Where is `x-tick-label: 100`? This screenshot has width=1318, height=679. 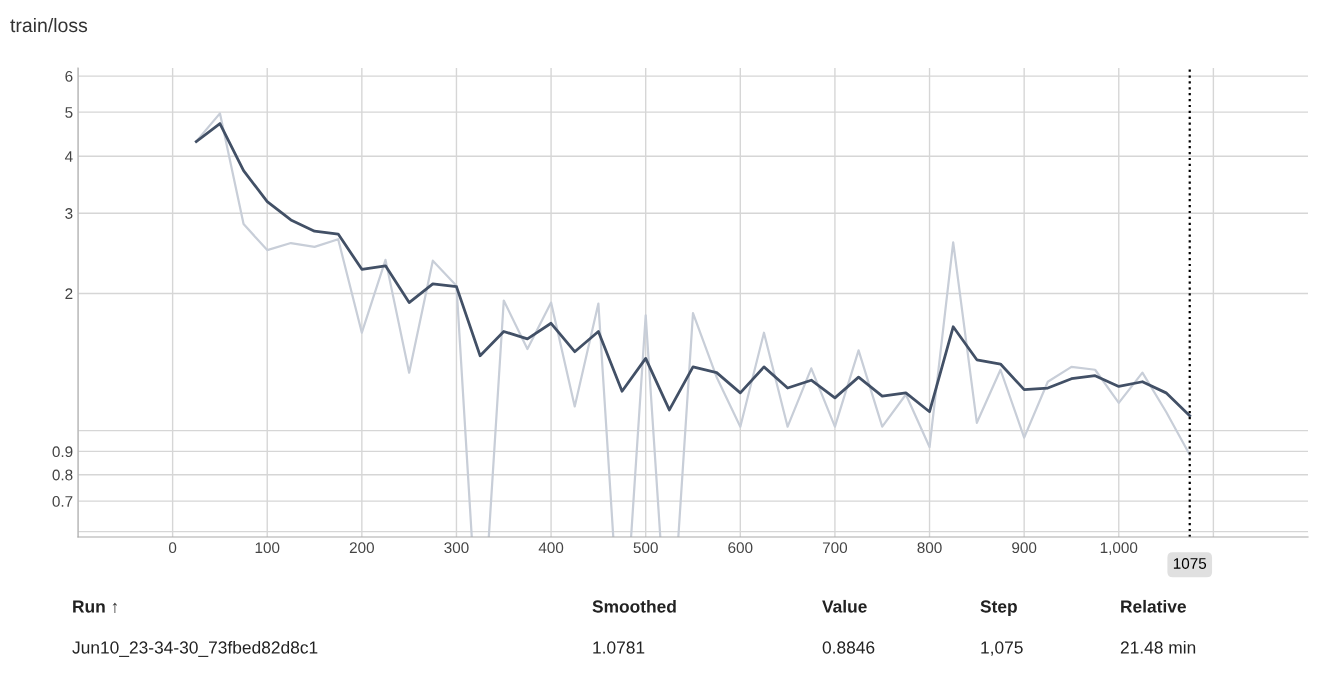 x-tick-label: 100 is located at coordinates (267, 548).